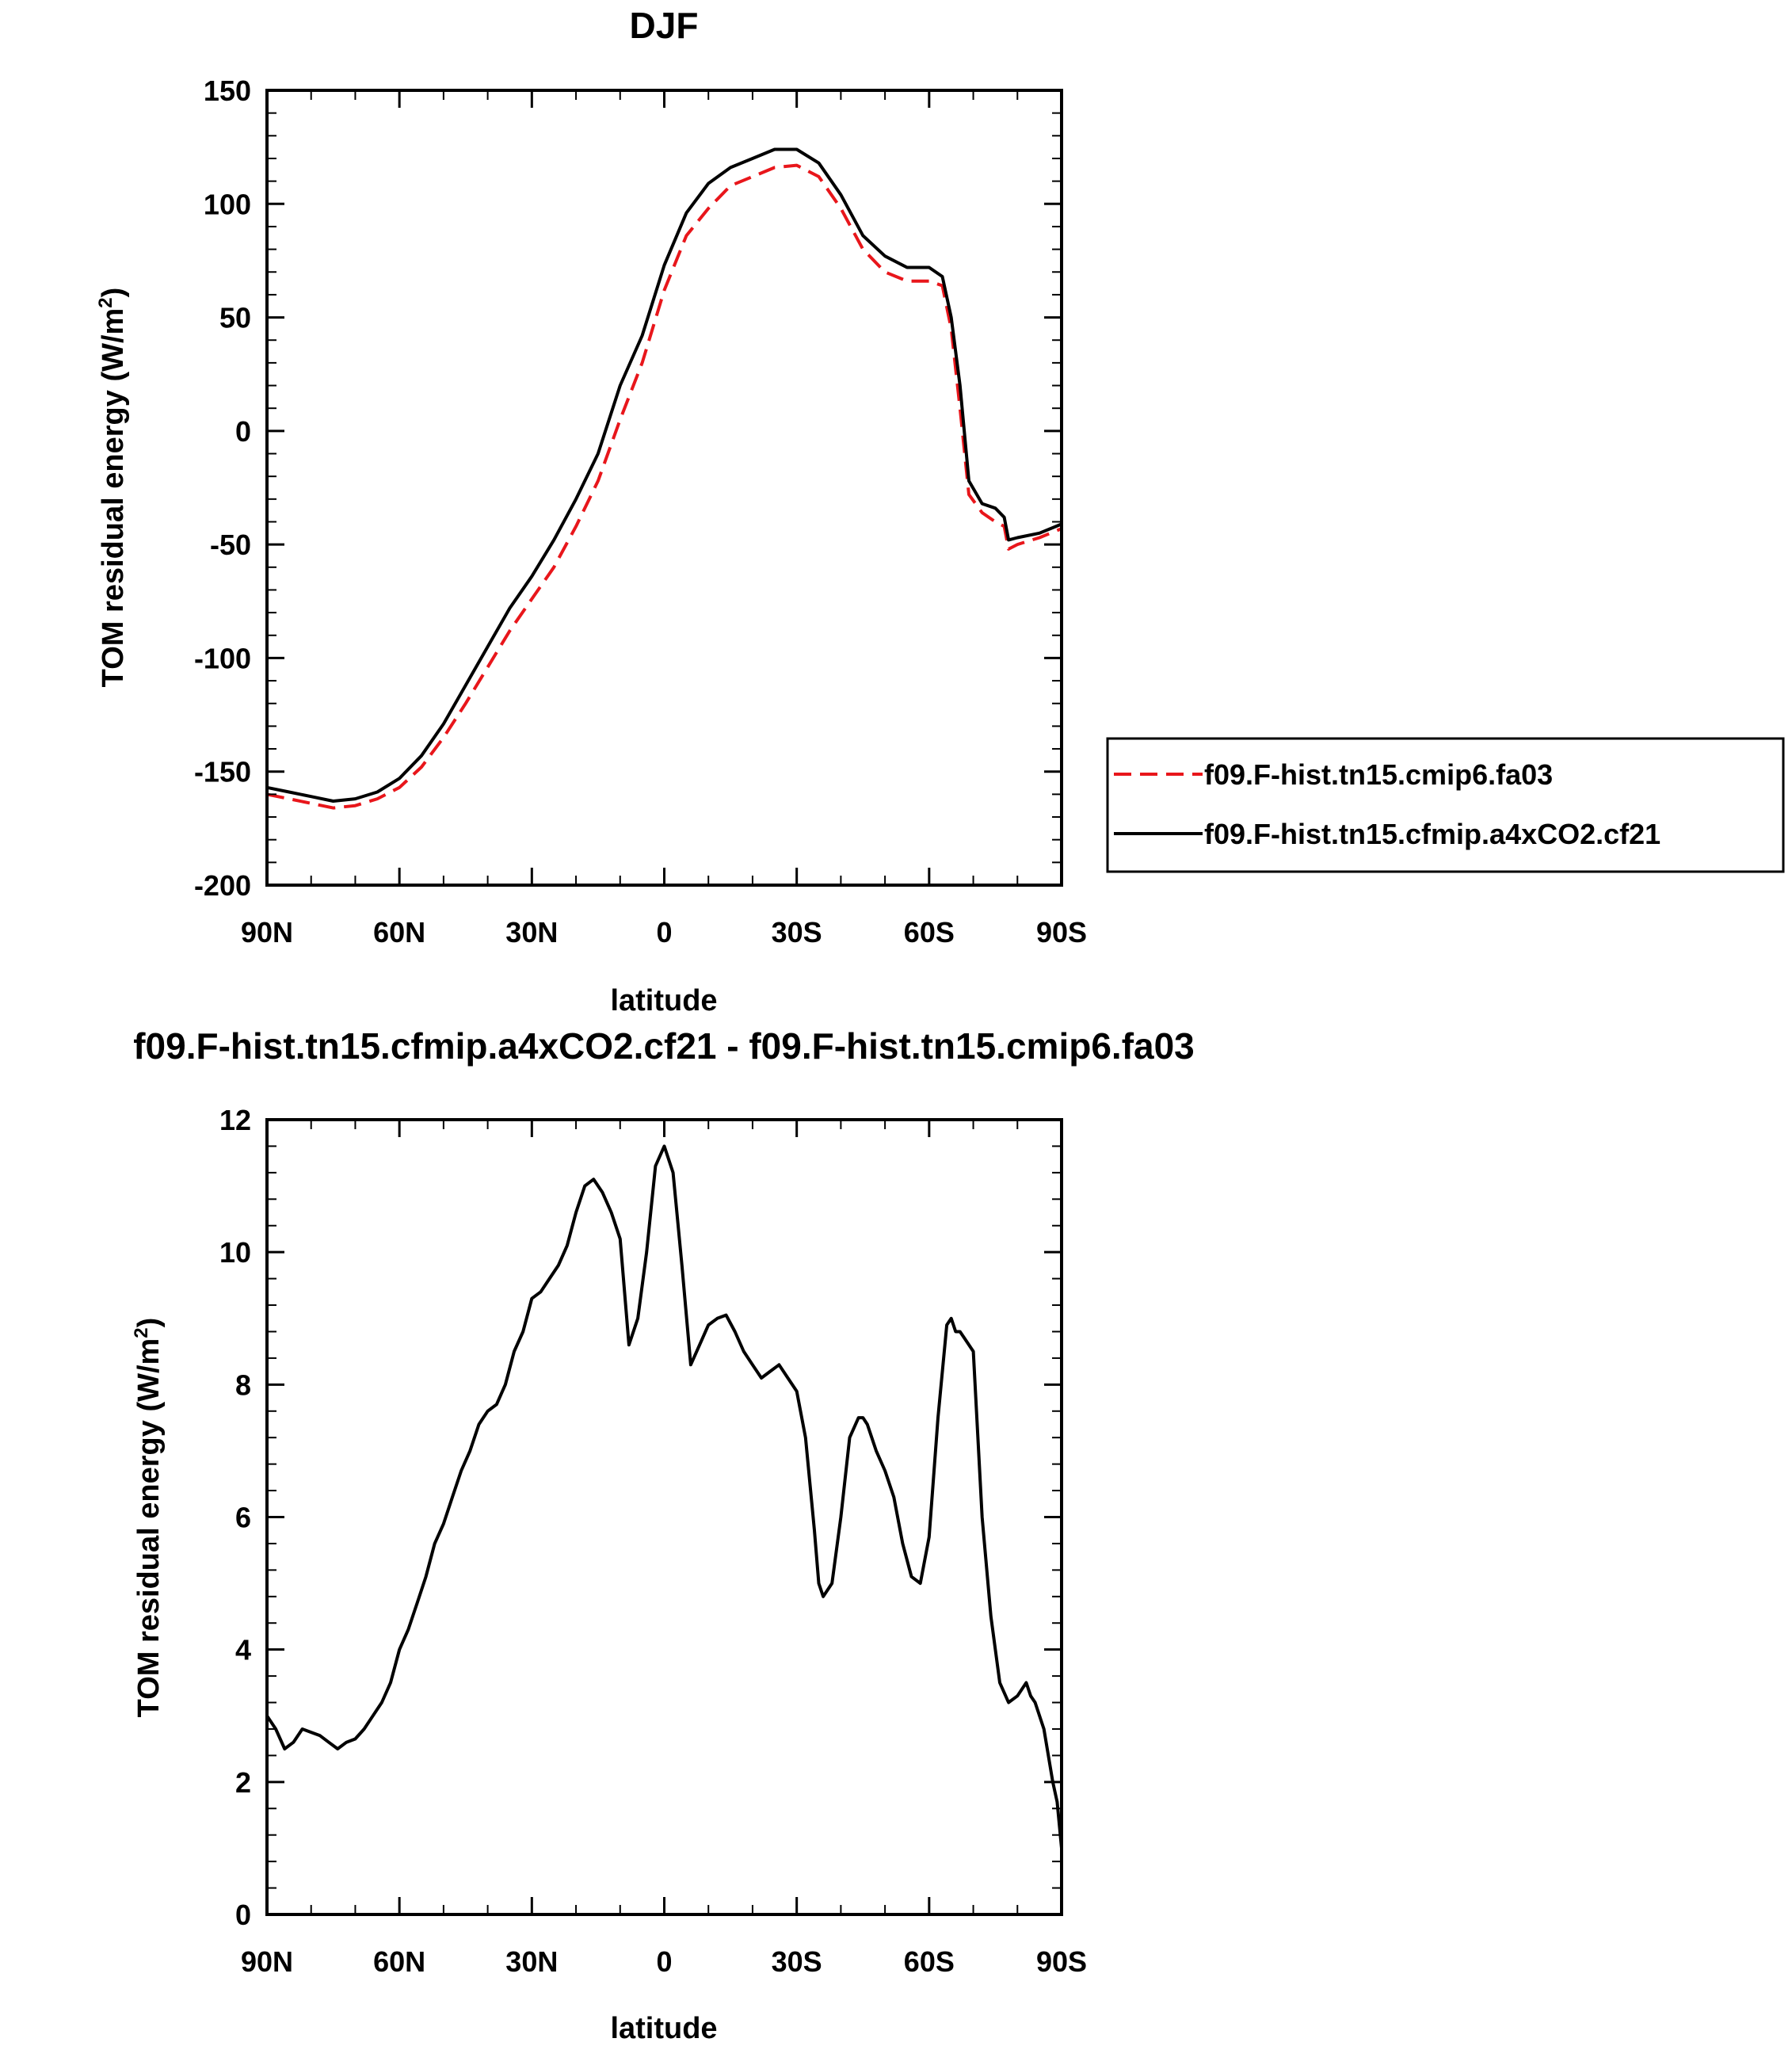  I want to click on y-tick-label: 2, so click(243, 1782).